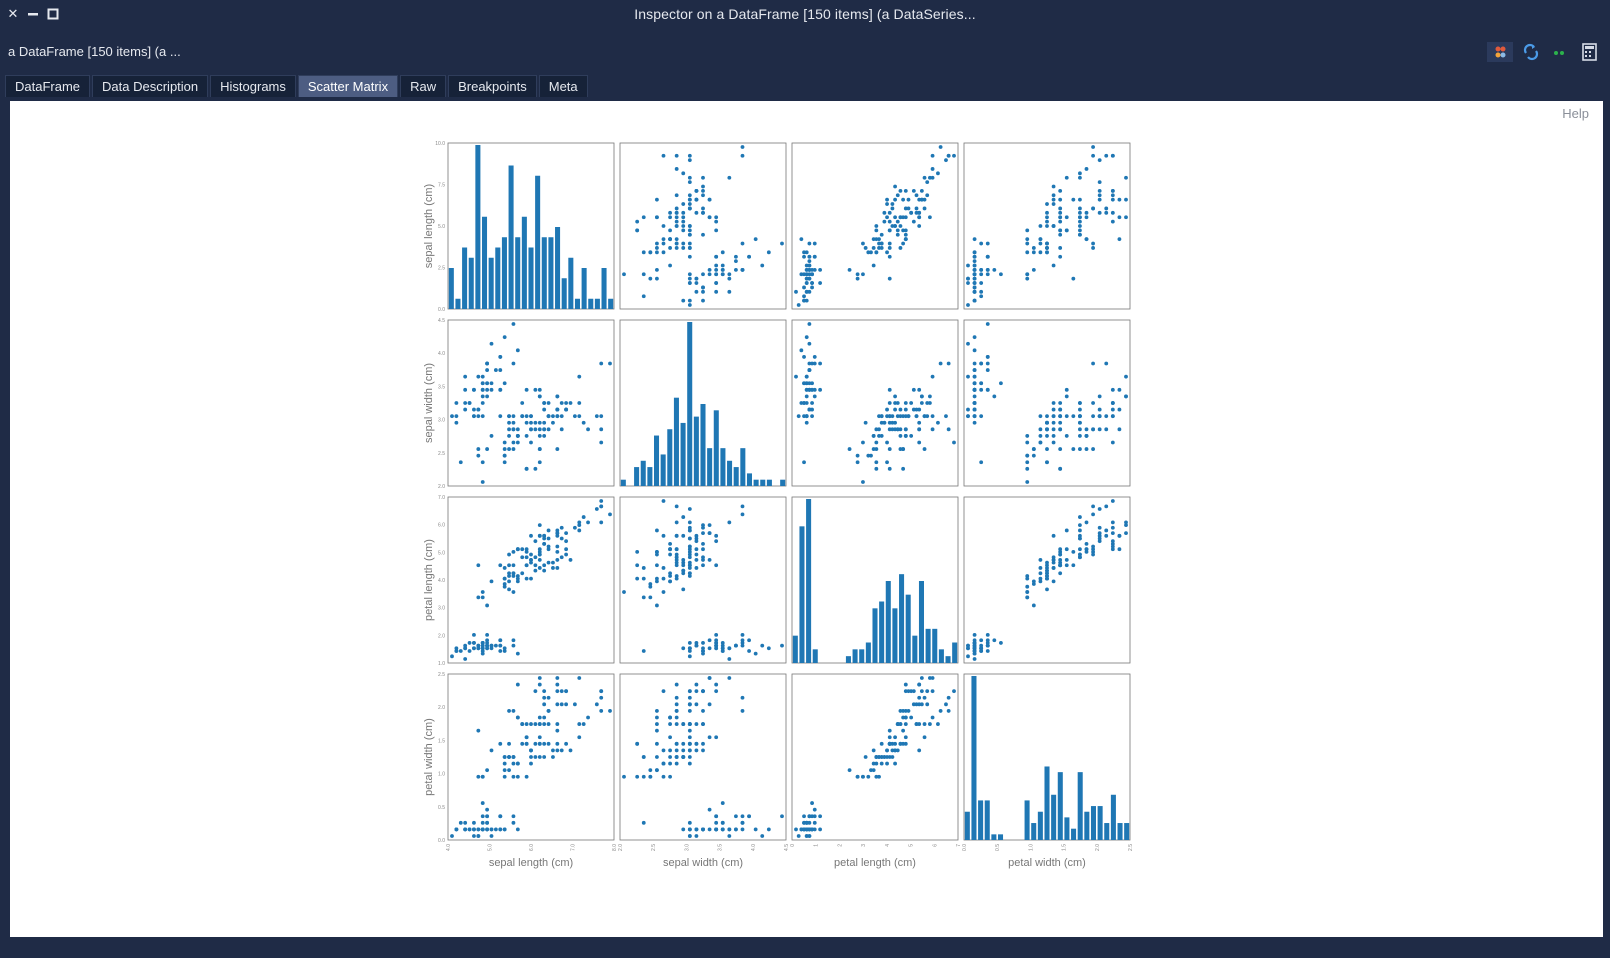 The image size is (1610, 958). I want to click on inspect-icon, so click(1500, 52).